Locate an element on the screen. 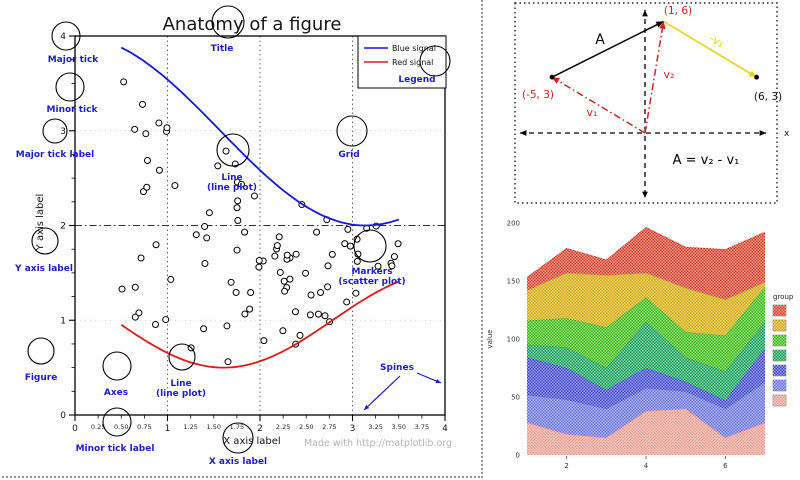 This screenshot has height=480, width=800. annotation-label-axes: Axes is located at coordinates (116, 393).